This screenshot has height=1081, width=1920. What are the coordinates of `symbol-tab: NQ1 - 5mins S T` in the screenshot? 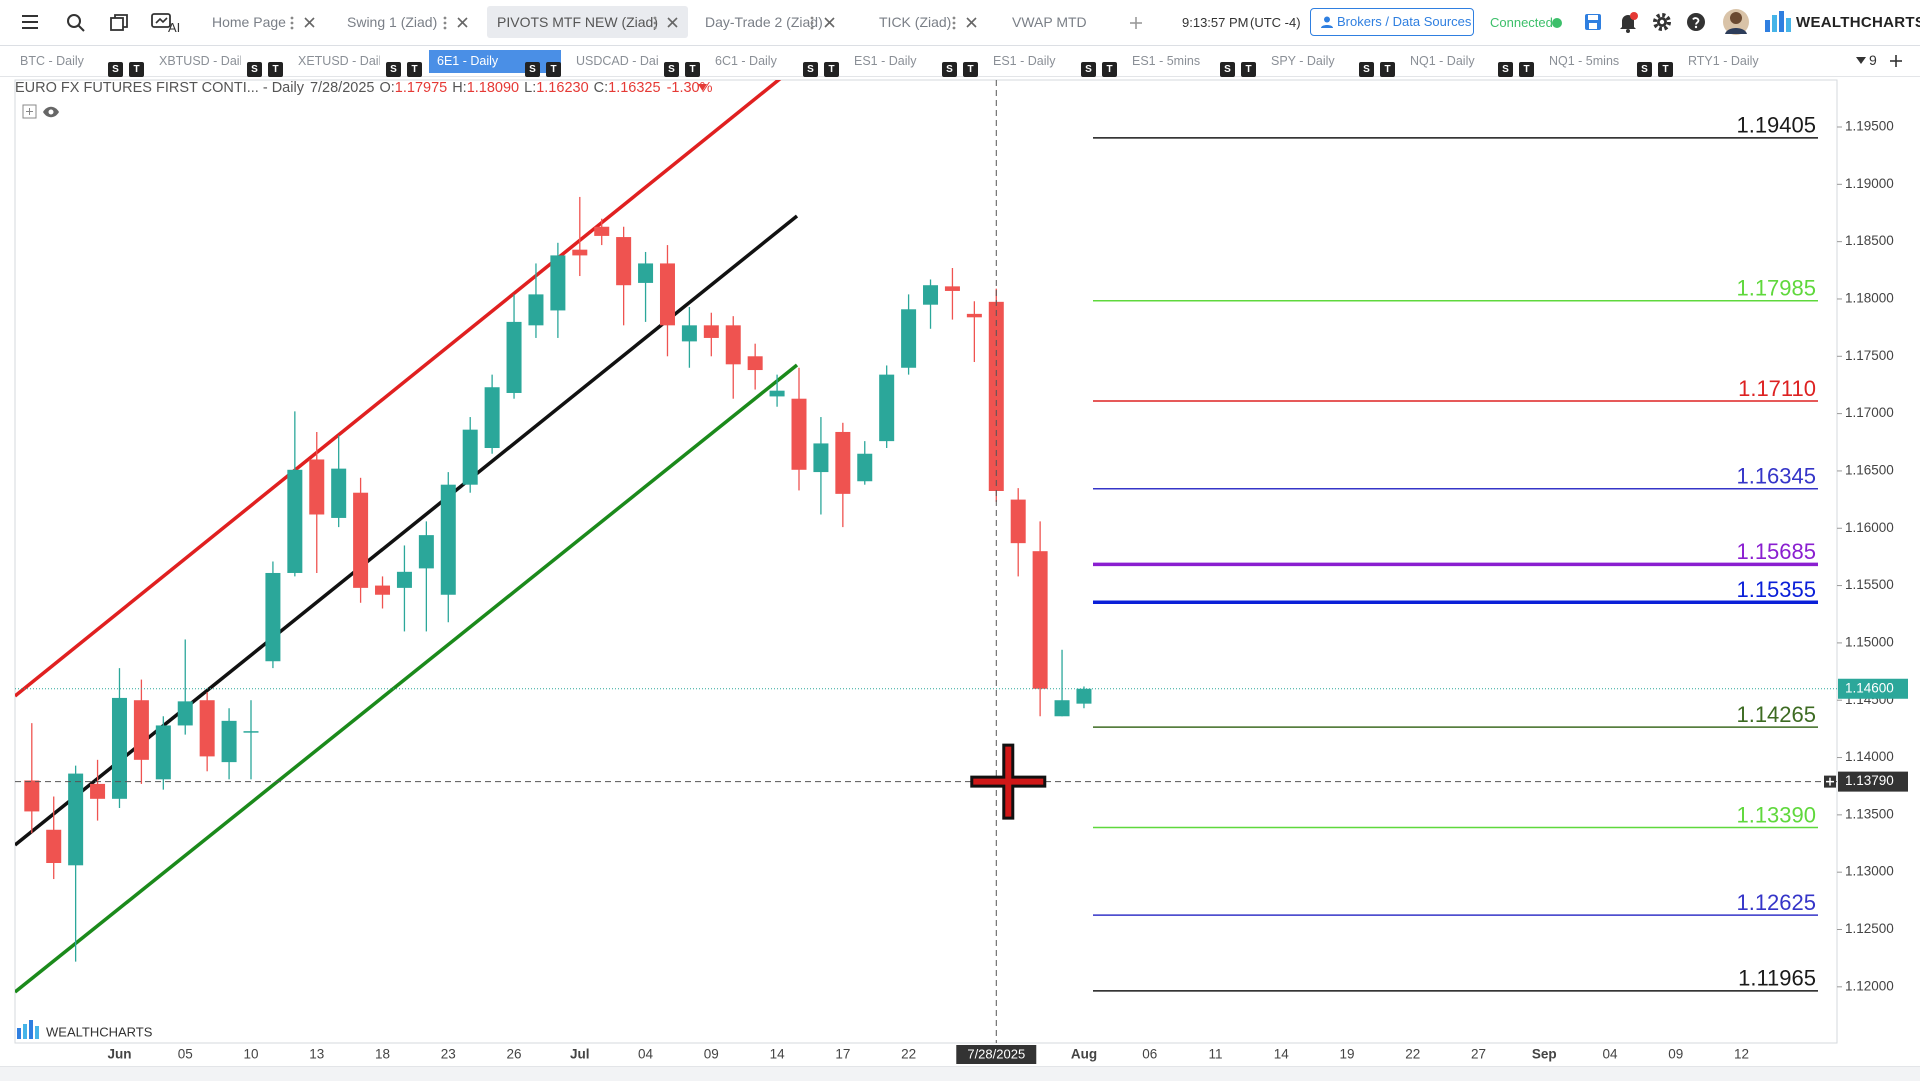 It's located at (1608, 64).